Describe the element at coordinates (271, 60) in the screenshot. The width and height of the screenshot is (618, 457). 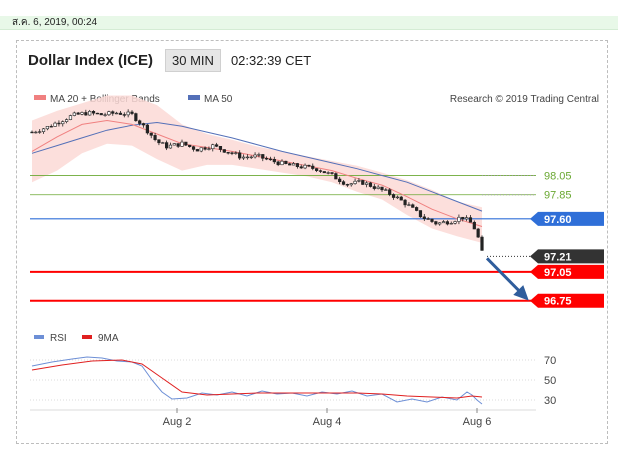
I see `clock-text: 02:32:39 CET` at that location.